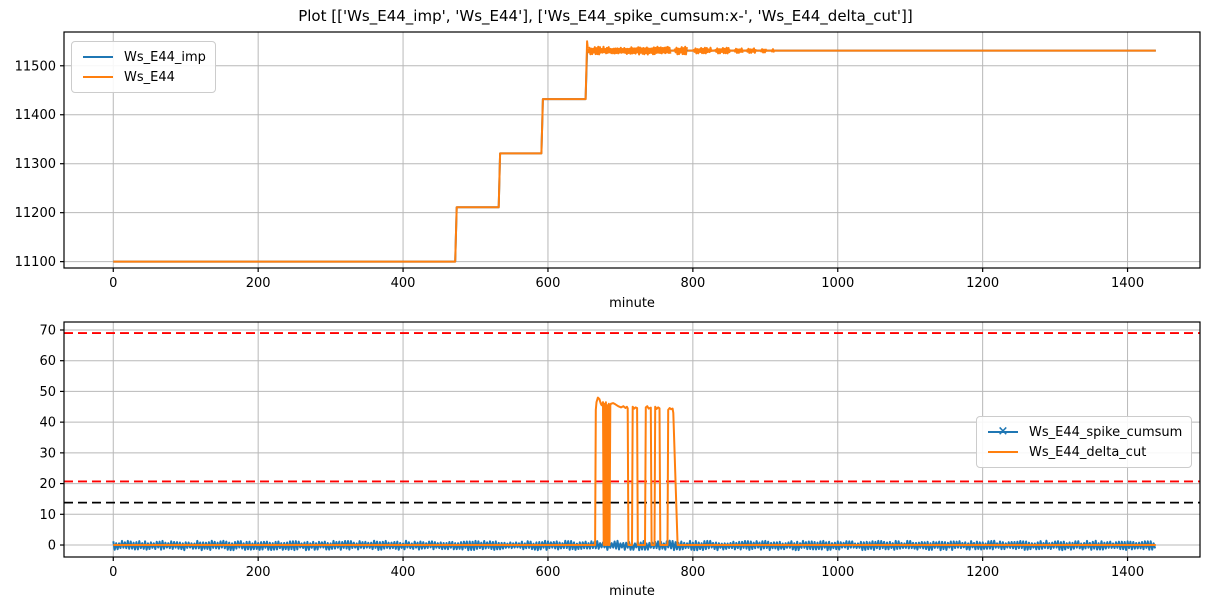  Describe the element at coordinates (35, 164) in the screenshot. I see `svg-text: 11300` at that location.